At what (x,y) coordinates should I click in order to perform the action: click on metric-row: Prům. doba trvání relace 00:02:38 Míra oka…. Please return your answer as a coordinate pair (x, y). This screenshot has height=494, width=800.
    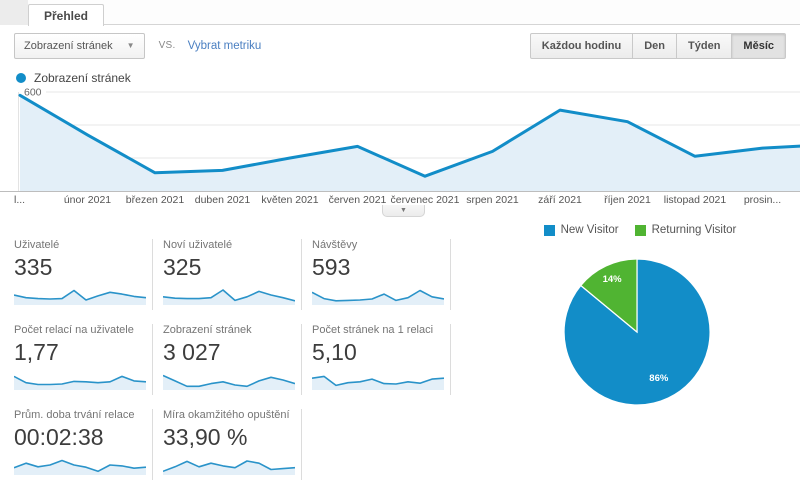
    Looking at the image, I should click on (249, 444).